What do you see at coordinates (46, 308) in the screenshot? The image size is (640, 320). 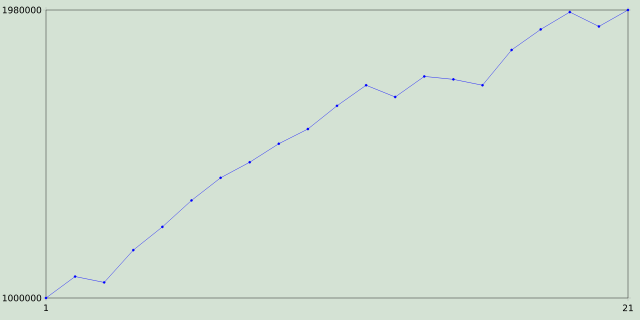 I see `x-tick-label: 1` at bounding box center [46, 308].